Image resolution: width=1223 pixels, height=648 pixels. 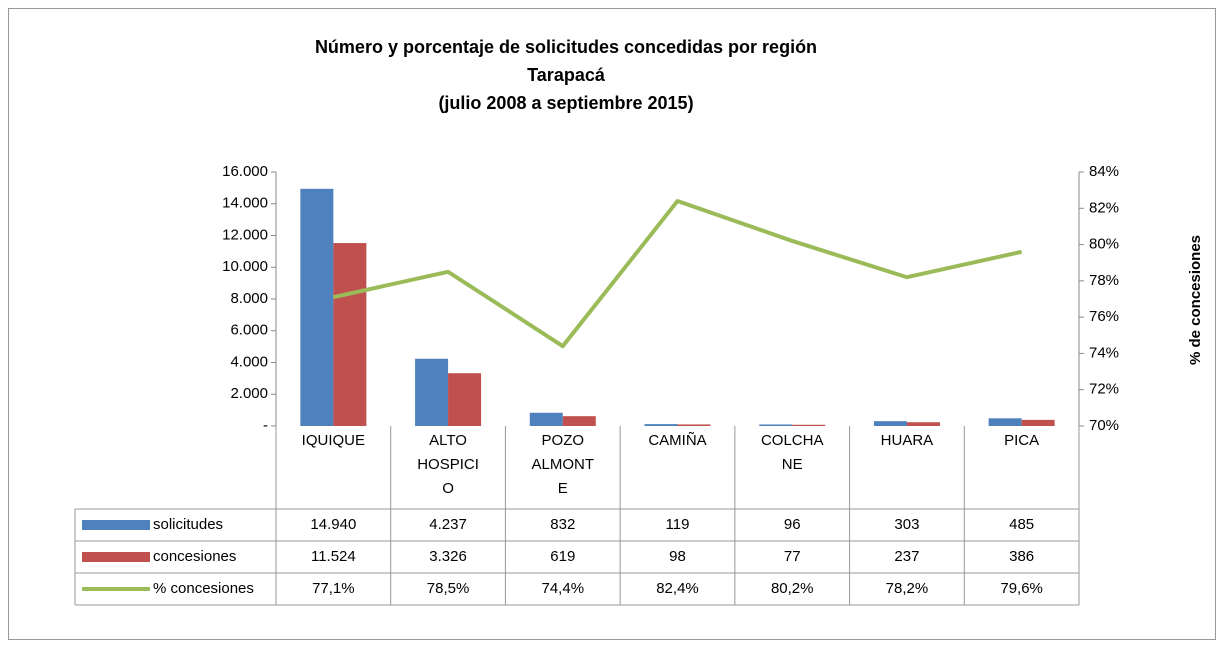 What do you see at coordinates (448, 524) in the screenshot?
I see `data-label: 4.237` at bounding box center [448, 524].